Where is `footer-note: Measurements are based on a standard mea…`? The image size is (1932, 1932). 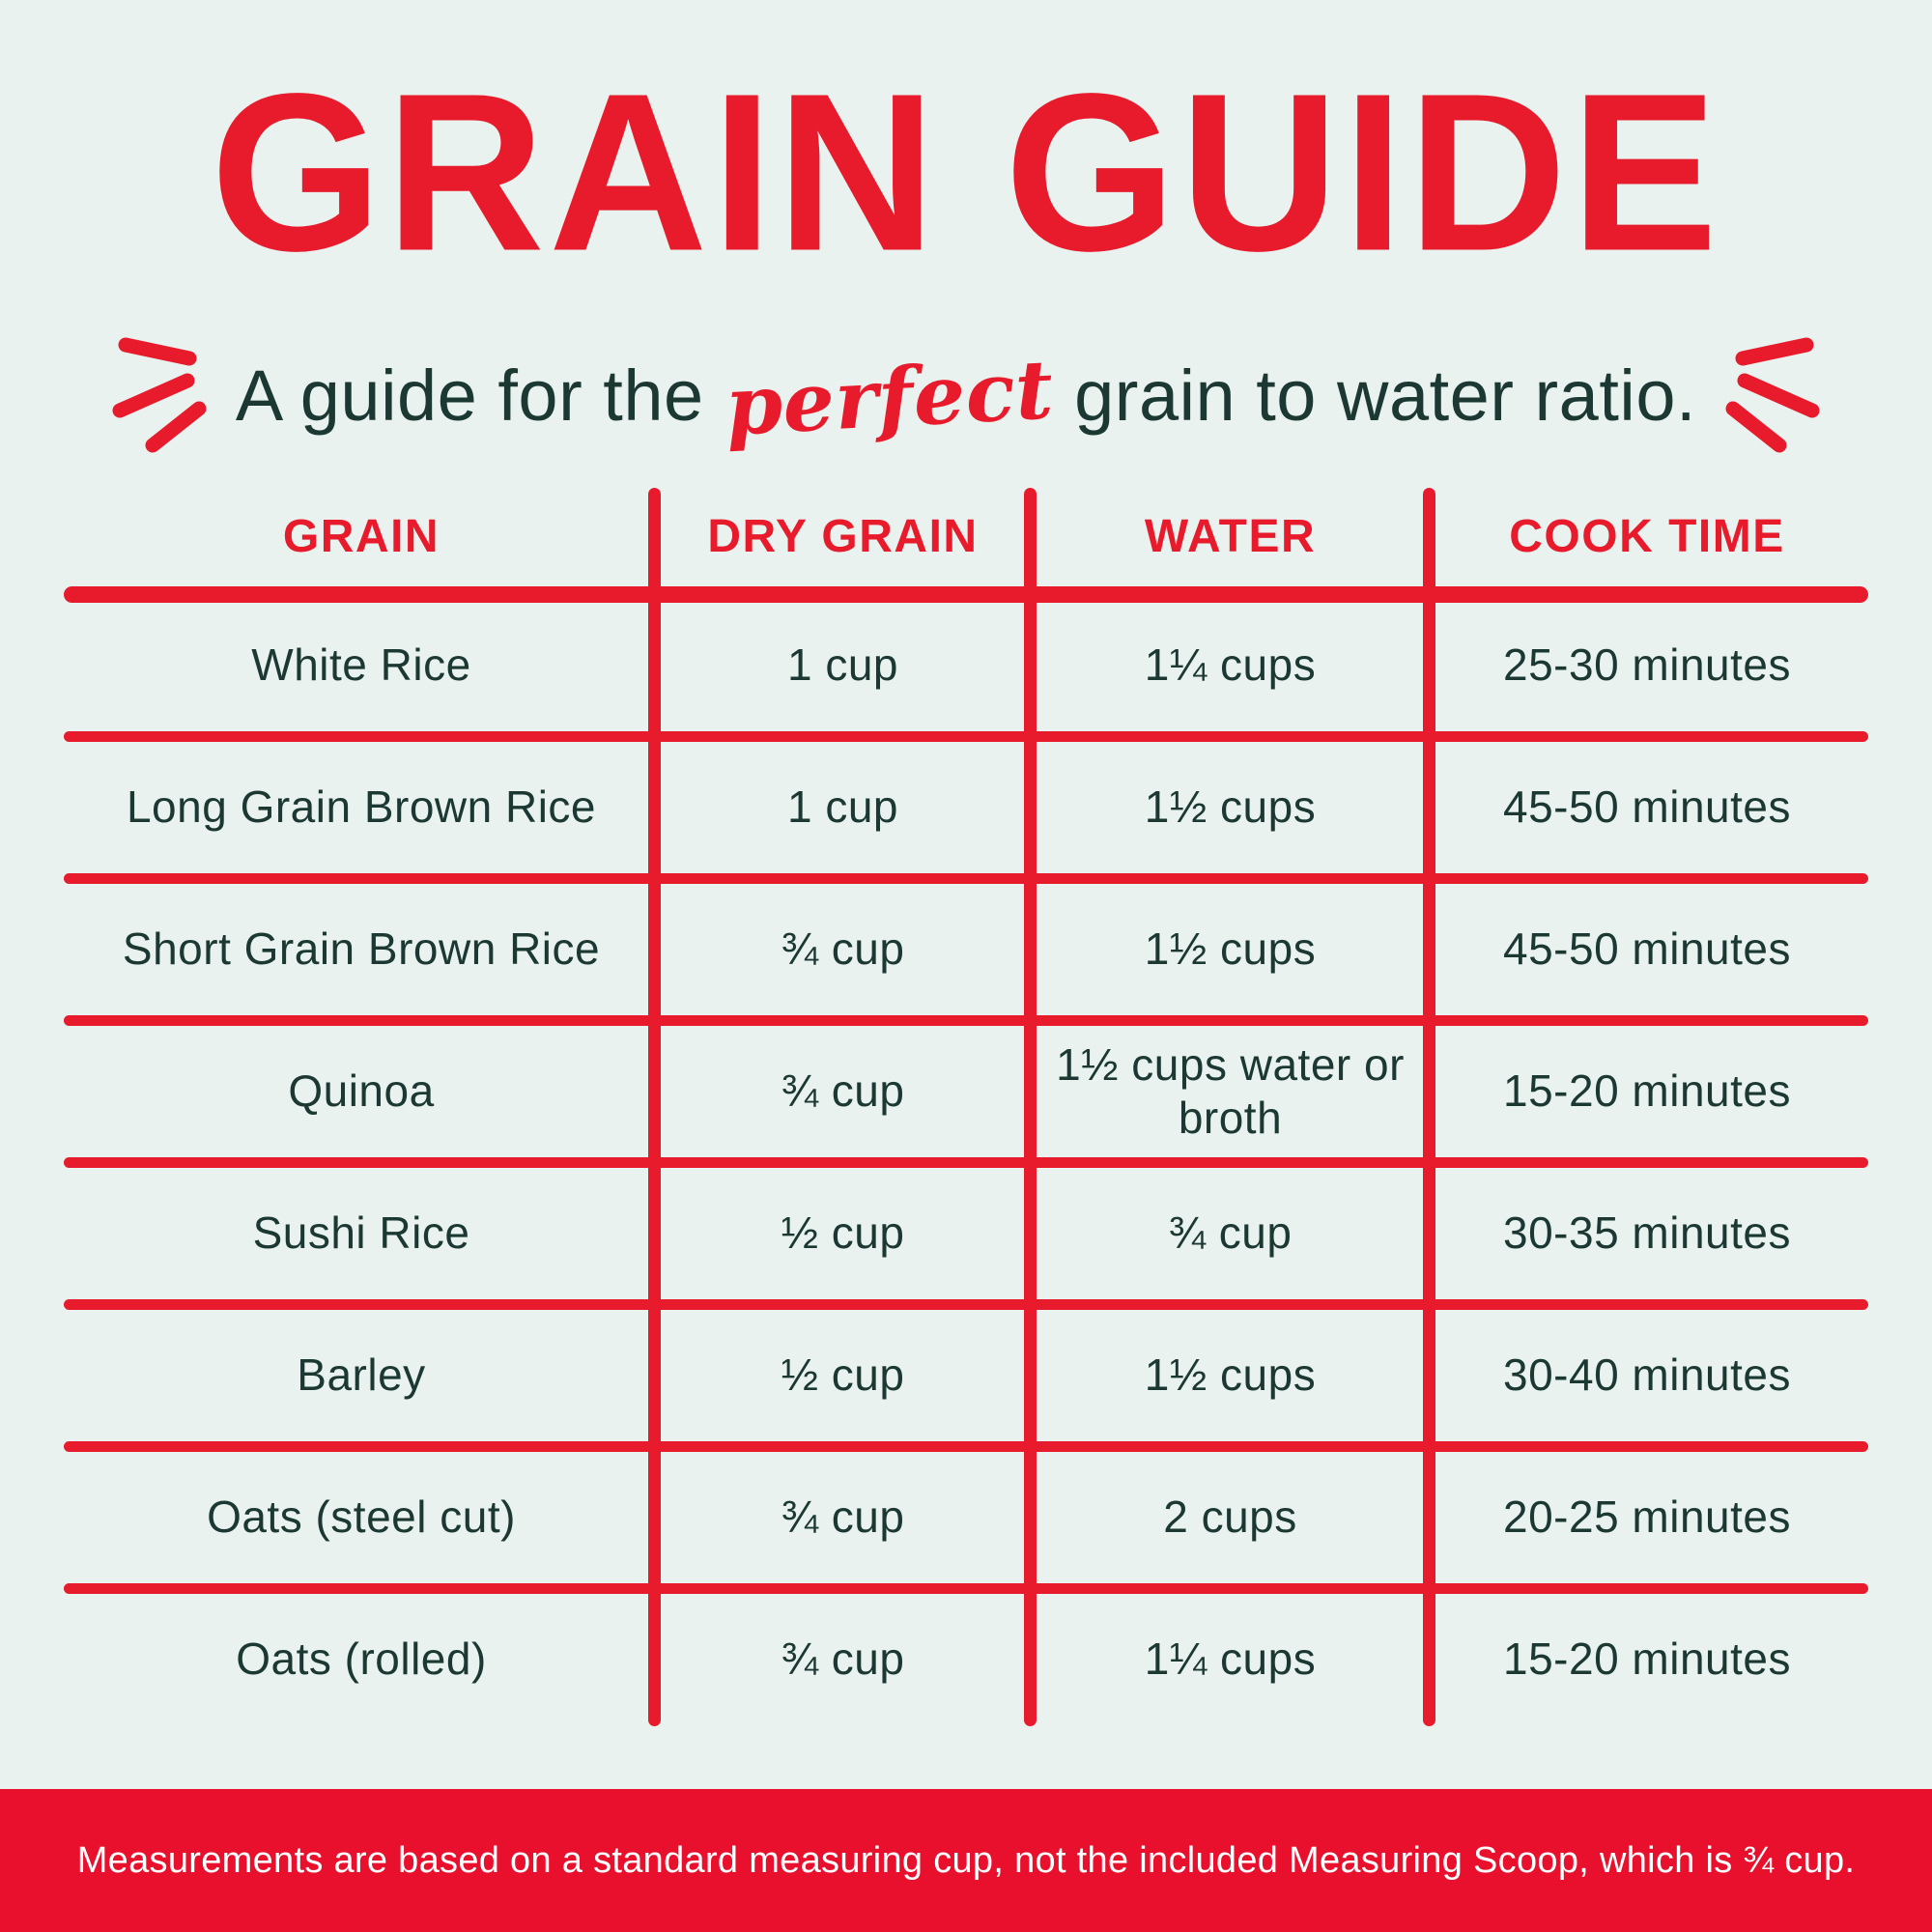 footer-note: Measurements are based on a standard mea… is located at coordinates (966, 1860).